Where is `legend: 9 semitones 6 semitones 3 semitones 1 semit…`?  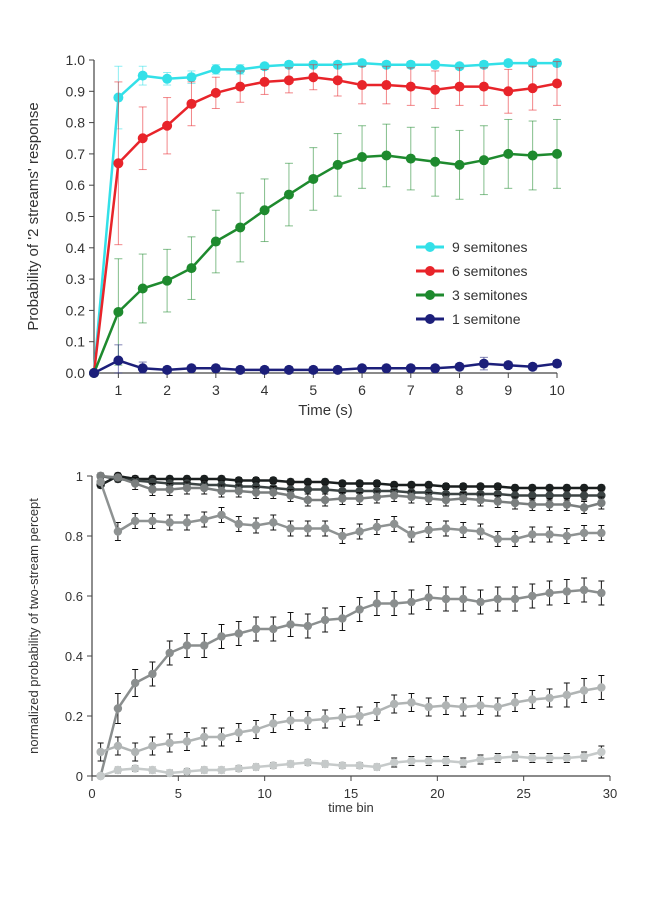 legend: 9 semitones 6 semitones 3 semitones 1 semit… is located at coordinates (471, 283).